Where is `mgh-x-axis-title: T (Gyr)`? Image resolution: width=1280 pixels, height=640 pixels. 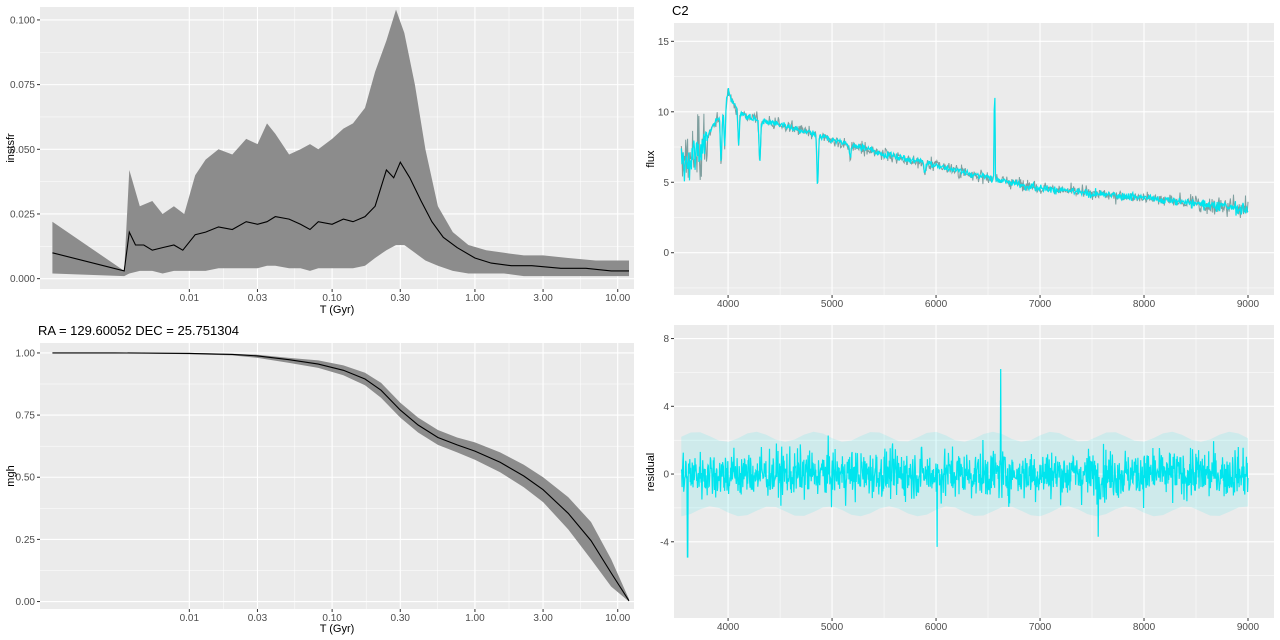 mgh-x-axis-title: T (Gyr) is located at coordinates (337, 629).